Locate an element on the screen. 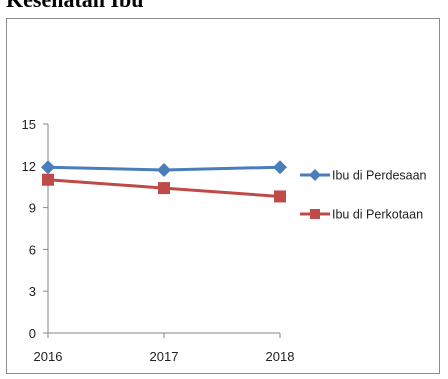 Image resolution: width=448 pixels, height=379 pixels. y-tick-label: 12 is located at coordinates (29, 166).